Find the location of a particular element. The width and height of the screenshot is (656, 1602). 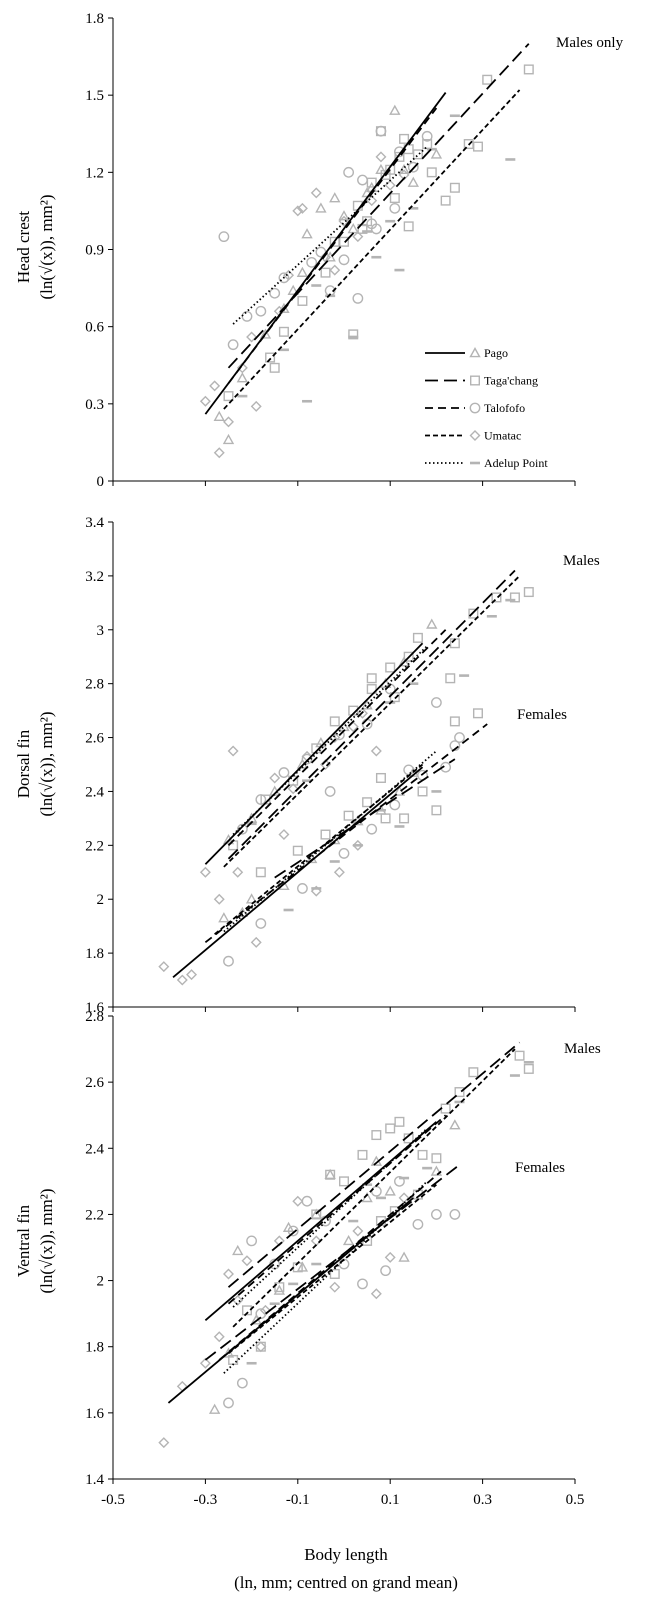

dorsal-fin-y-tick-label: 2.6 is located at coordinates (94, 739).